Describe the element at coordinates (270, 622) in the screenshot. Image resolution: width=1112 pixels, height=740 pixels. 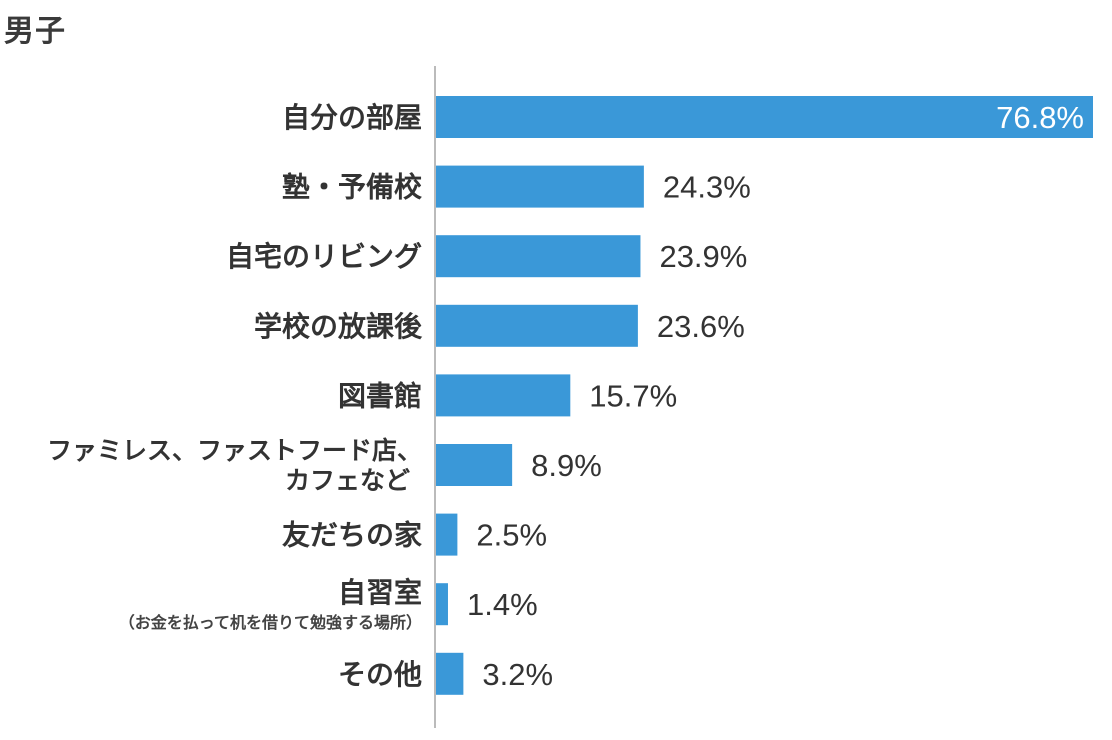
I see `category-sublabel-7: （お金を払って机を借りて勉強する場所）` at that location.